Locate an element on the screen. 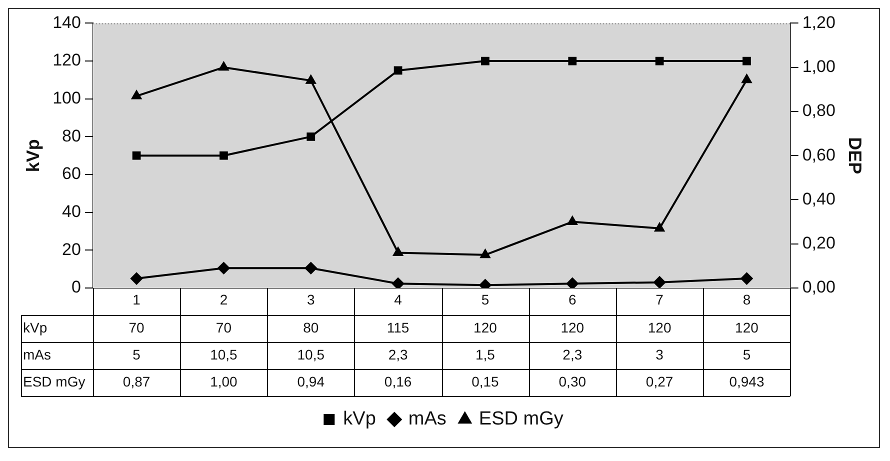 The height and width of the screenshot is (461, 890). data-label: 1,5 is located at coordinates (485, 354).